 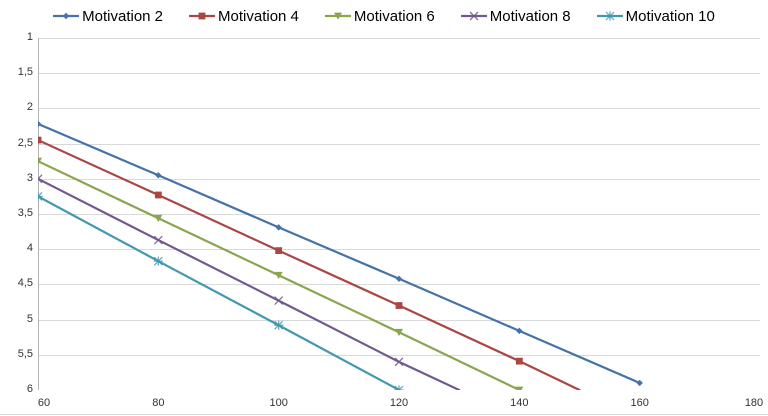 I want to click on legend-item-2: Motivation 4, so click(x=244, y=16).